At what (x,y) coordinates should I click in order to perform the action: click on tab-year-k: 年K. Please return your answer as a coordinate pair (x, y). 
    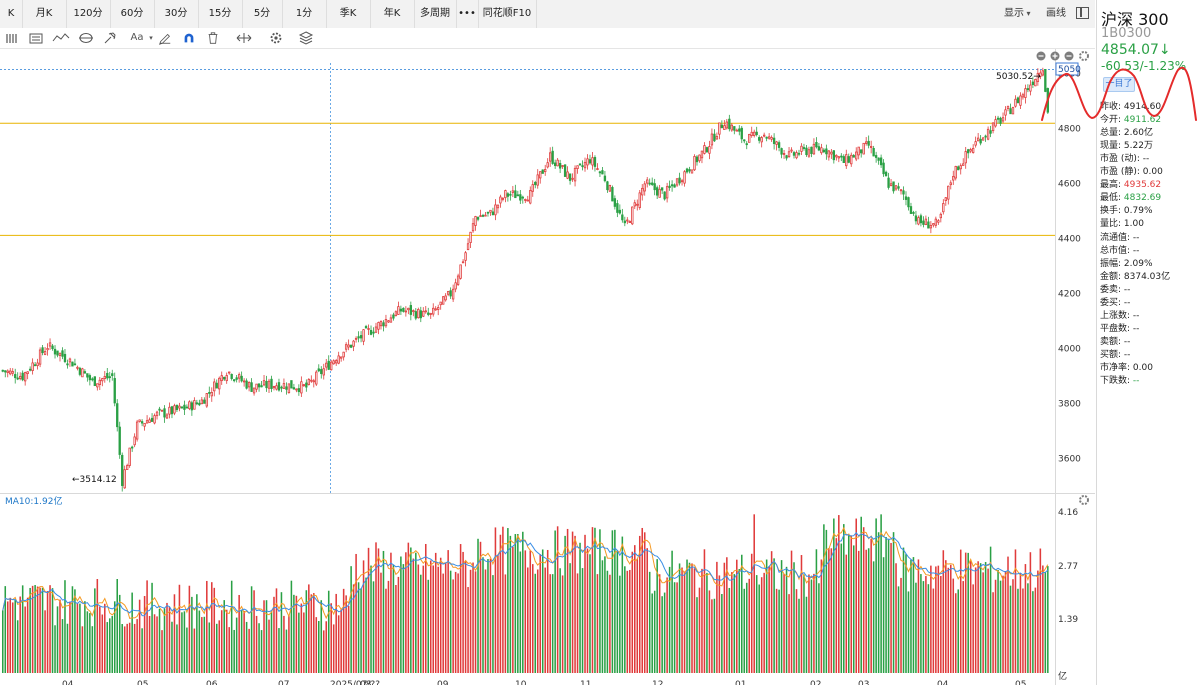
    Looking at the image, I should click on (392, 14).